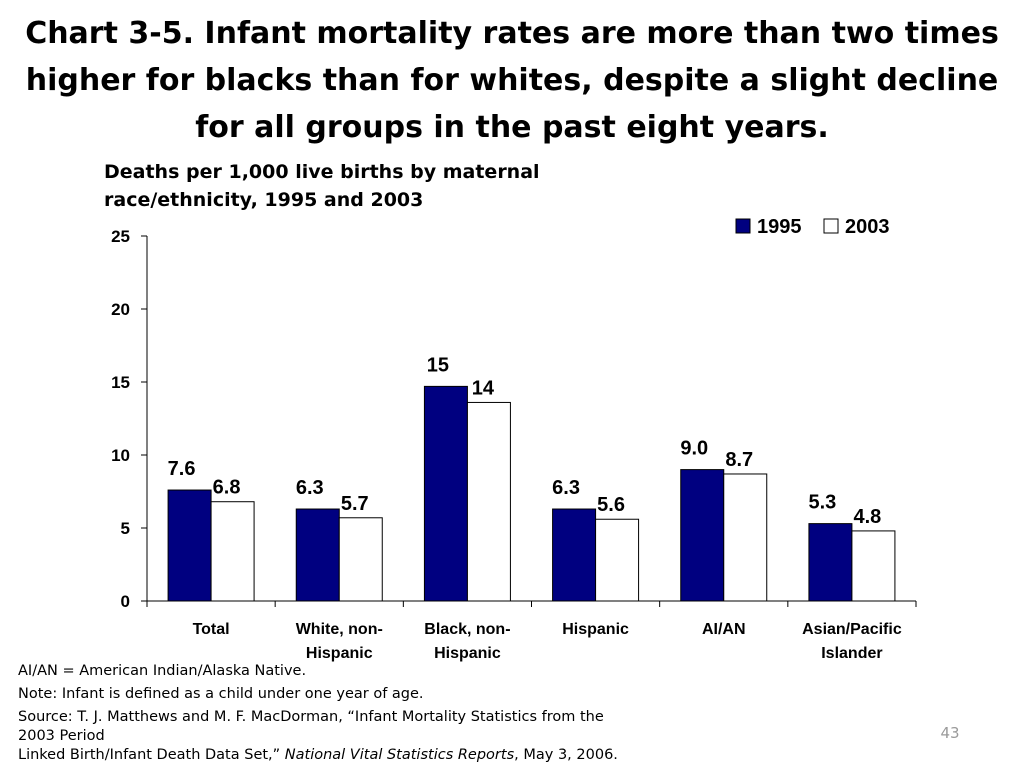 The height and width of the screenshot is (769, 1024). What do you see at coordinates (694, 449) in the screenshot?
I see `data-label: 9.0` at bounding box center [694, 449].